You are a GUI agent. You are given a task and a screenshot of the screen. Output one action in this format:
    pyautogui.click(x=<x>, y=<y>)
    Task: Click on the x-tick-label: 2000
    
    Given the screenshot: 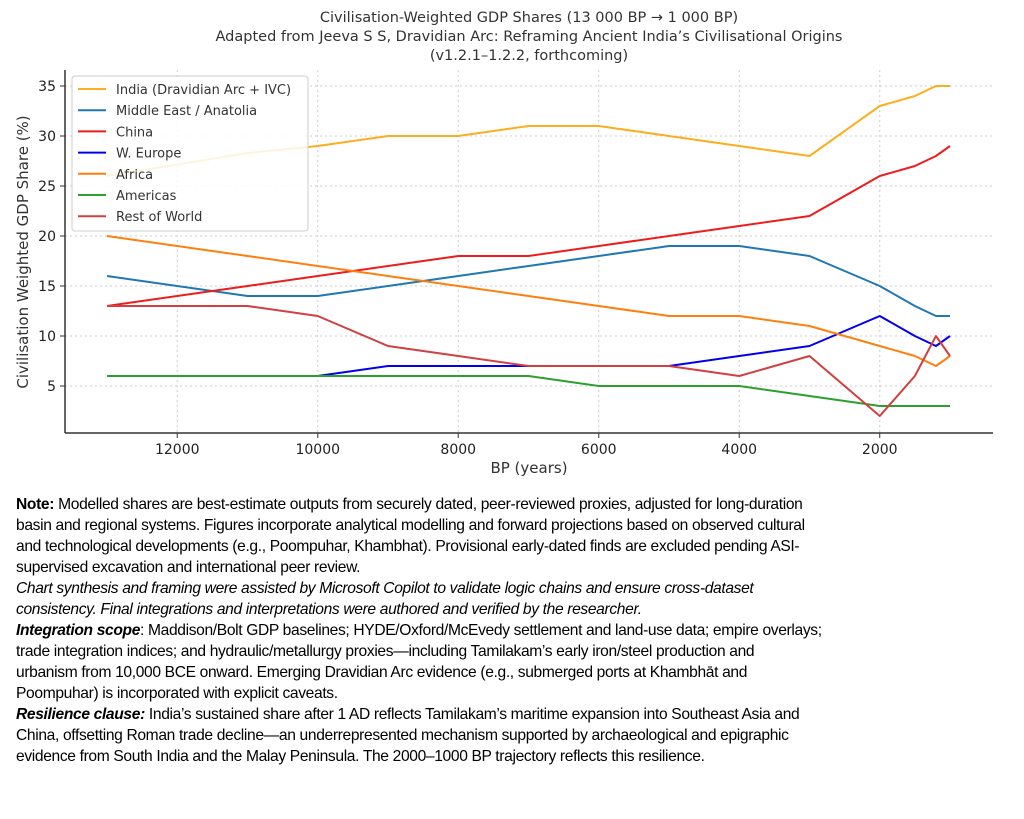 What is the action you would take?
    pyautogui.click(x=880, y=450)
    